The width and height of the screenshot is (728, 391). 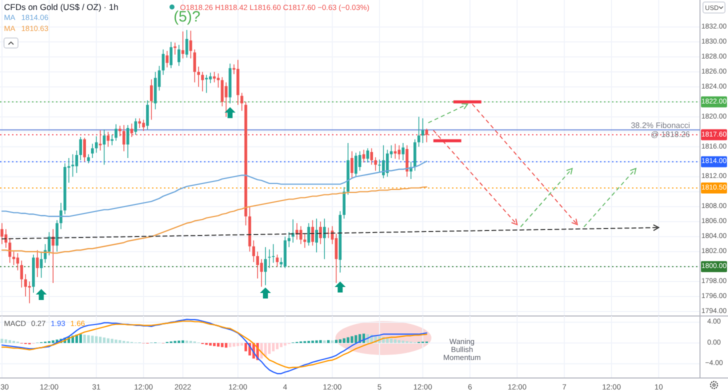 I want to click on ref-line-label: 38.2% Fibonacci @ 1818.26, so click(x=660, y=129).